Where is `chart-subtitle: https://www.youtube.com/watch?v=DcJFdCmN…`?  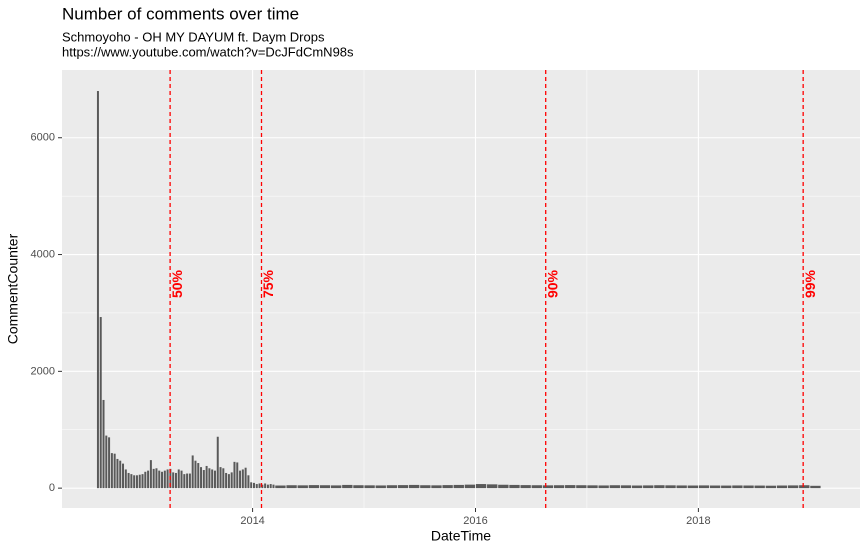
chart-subtitle: https://www.youtube.com/watch?v=DcJFdCmN… is located at coordinates (208, 51).